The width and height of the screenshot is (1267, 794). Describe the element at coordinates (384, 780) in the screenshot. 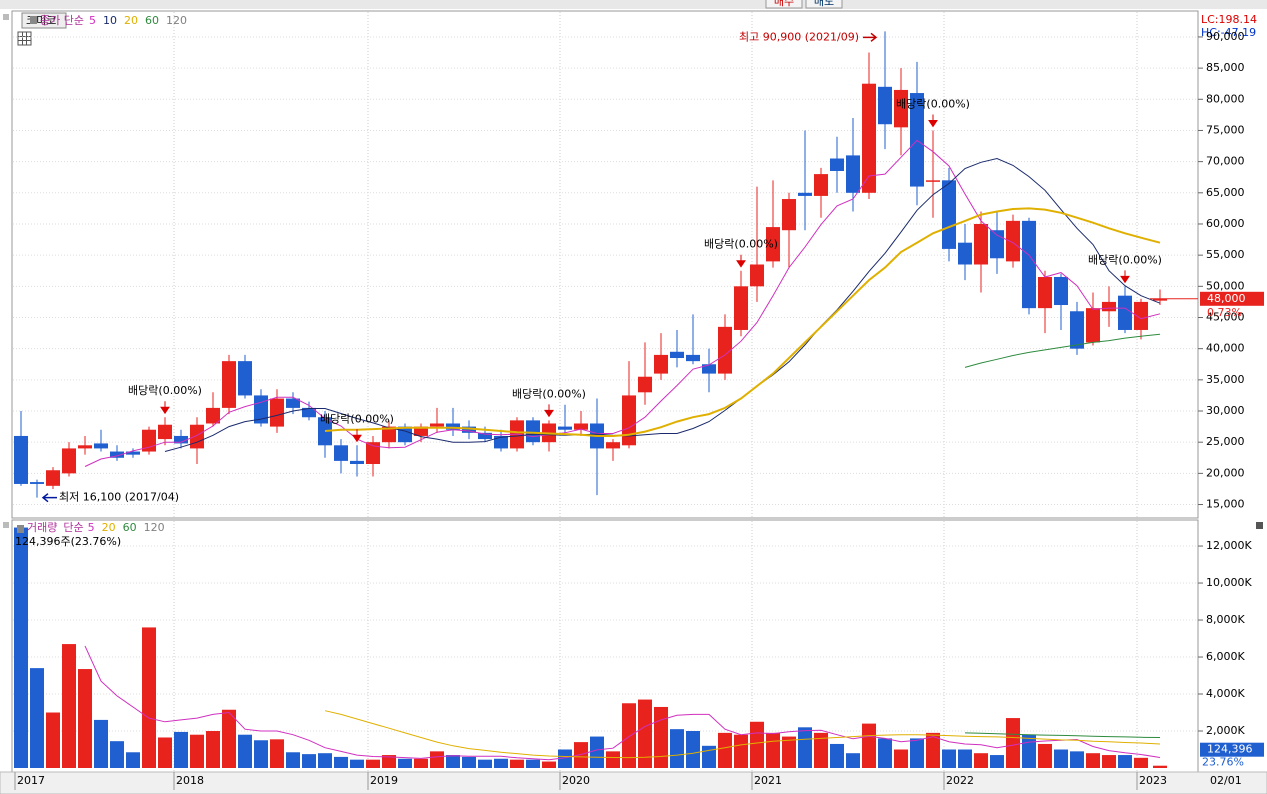

I see `x-tick-label: 2019` at that location.